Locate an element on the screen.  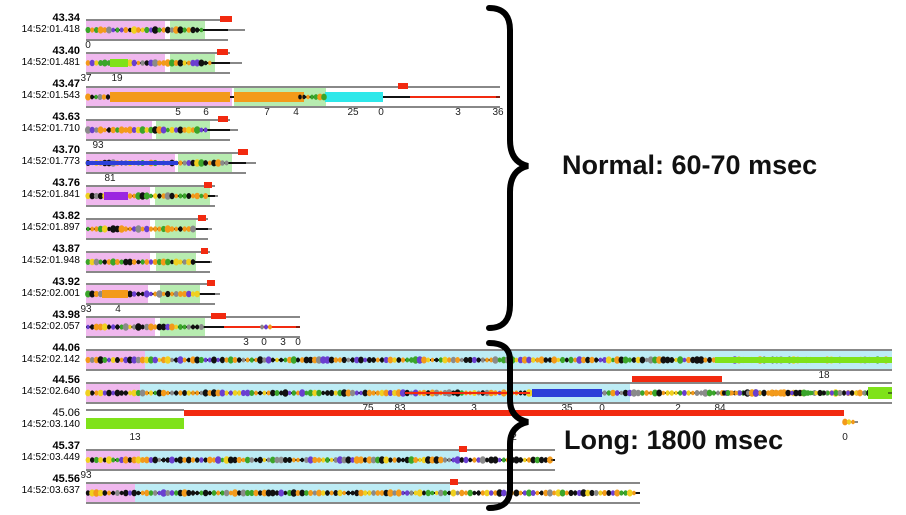
trace-count-label: 75 is located at coordinates (368, 408).